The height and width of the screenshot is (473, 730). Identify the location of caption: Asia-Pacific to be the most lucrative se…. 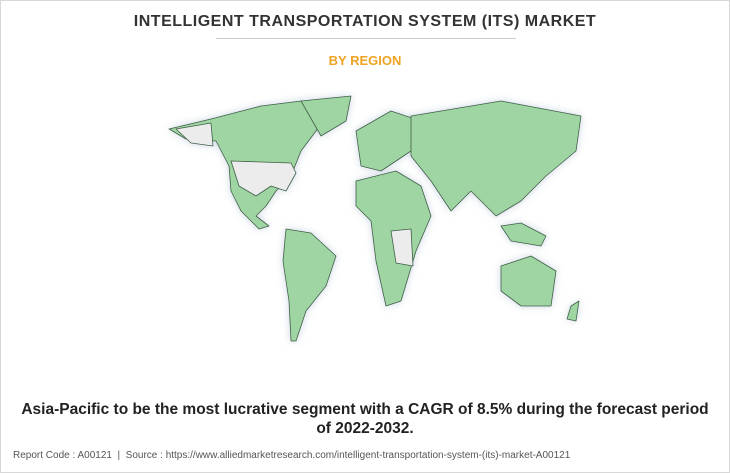
(367, 419).